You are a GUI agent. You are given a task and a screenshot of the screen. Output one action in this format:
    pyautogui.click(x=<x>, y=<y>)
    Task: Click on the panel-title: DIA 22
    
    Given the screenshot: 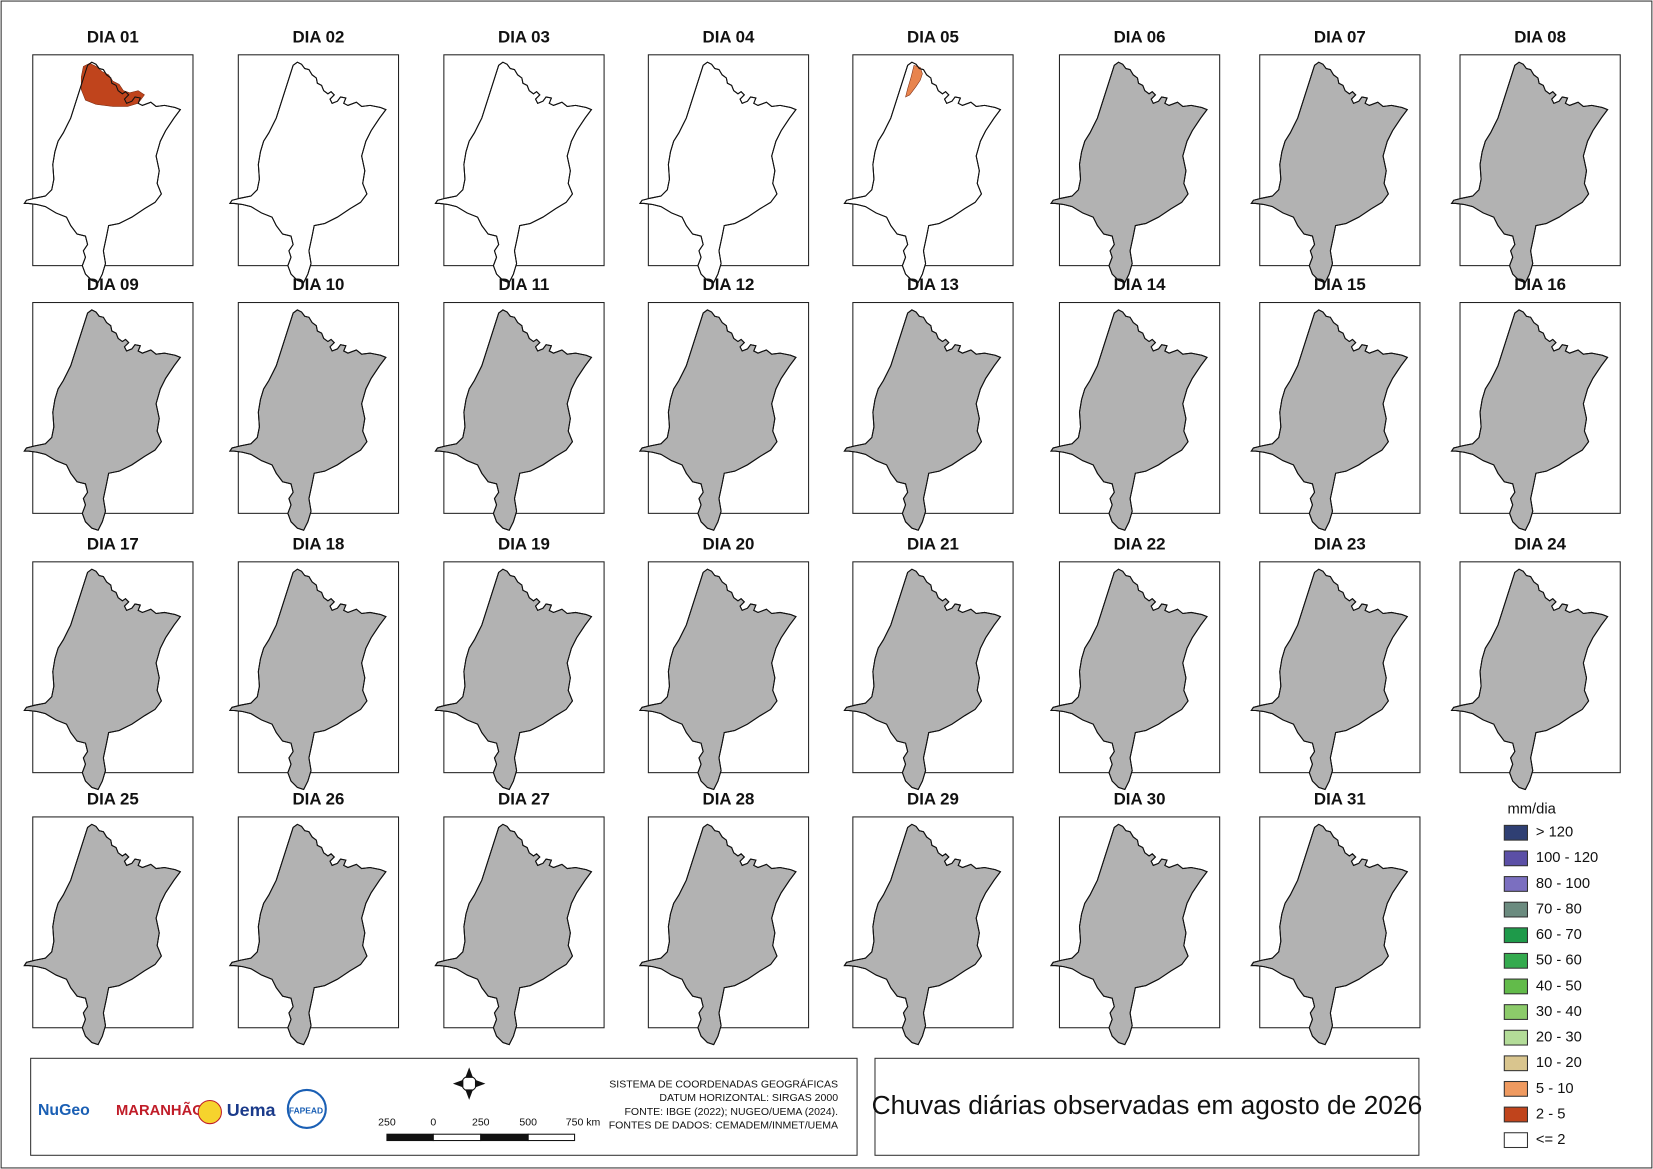 What is the action you would take?
    pyautogui.click(x=1140, y=543)
    